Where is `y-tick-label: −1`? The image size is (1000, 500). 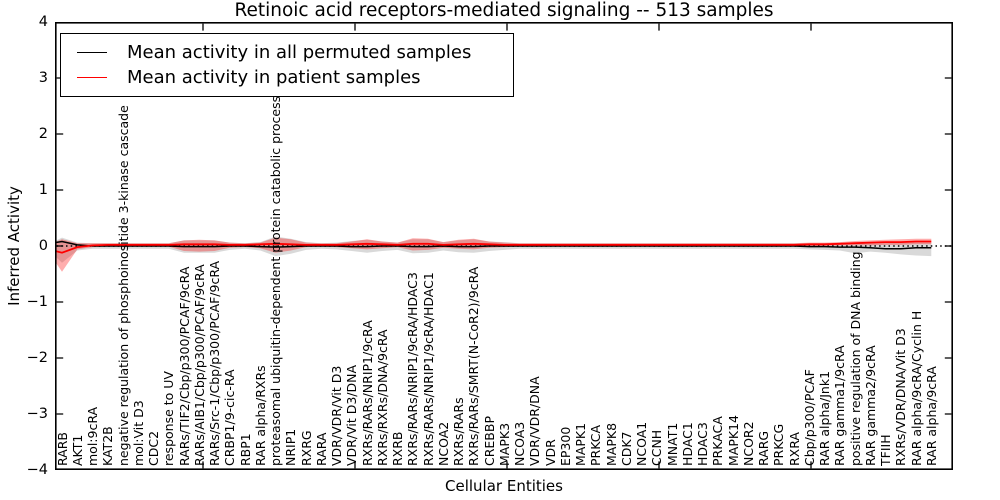 y-tick-label: −1 is located at coordinates (37, 302).